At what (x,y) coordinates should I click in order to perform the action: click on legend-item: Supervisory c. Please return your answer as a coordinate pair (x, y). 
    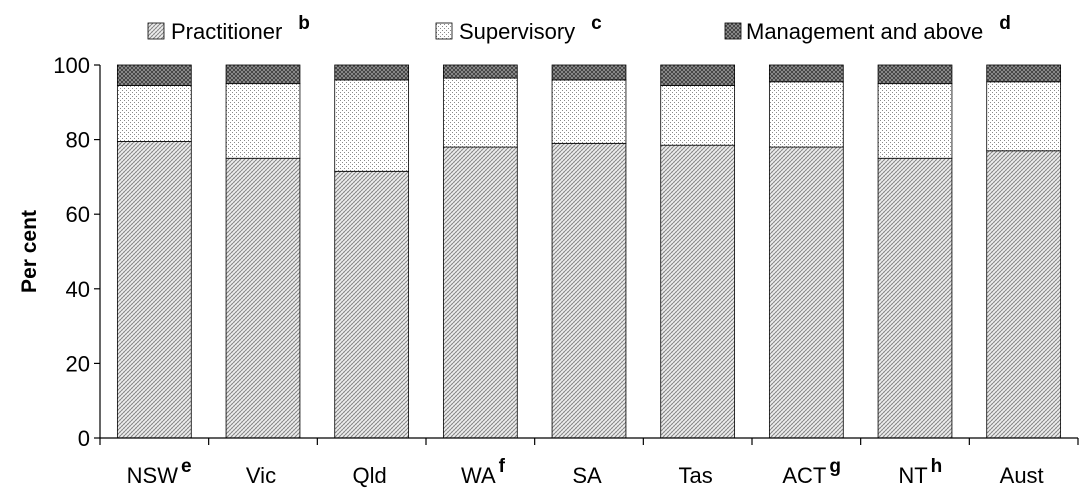
    Looking at the image, I should click on (518, 28).